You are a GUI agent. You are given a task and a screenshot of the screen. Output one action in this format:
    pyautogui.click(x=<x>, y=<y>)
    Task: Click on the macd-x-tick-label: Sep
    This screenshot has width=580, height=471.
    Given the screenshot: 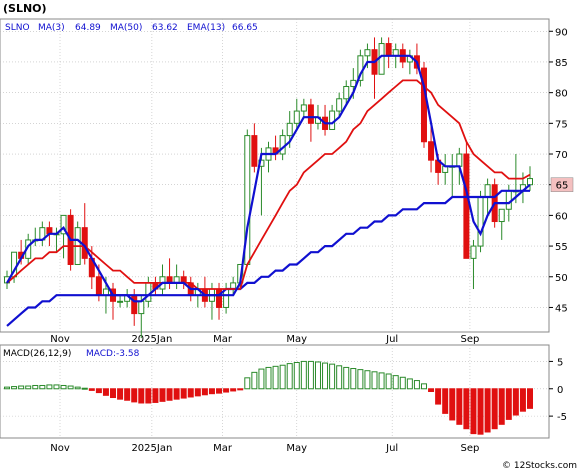 What is the action you would take?
    pyautogui.click(x=469, y=448)
    